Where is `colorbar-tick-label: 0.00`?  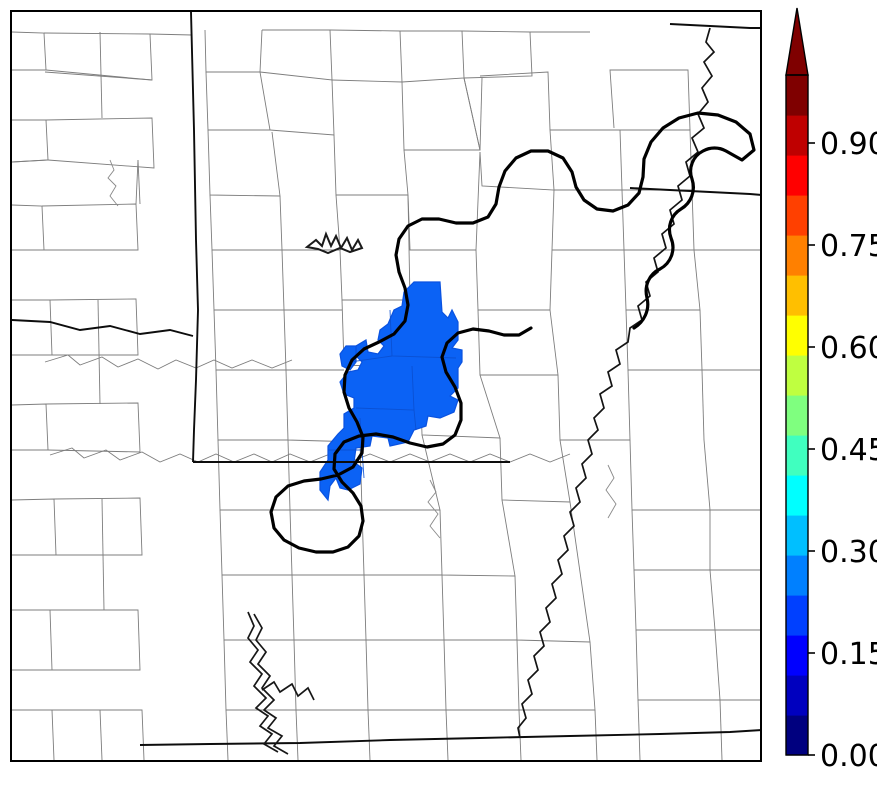
colorbar-tick-label: 0.00 is located at coordinates (848, 756).